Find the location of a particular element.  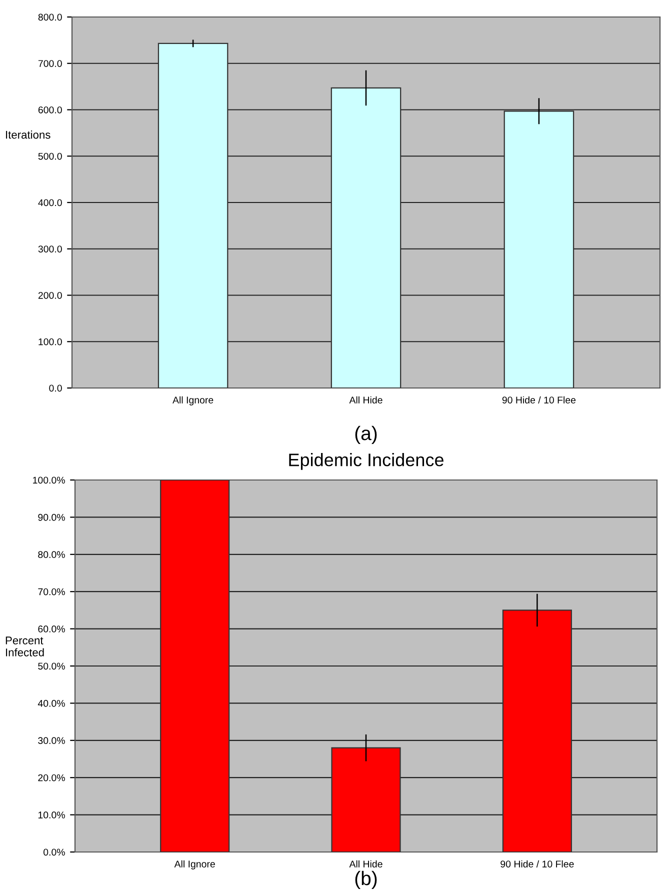

y-tick-label: 40.0% is located at coordinates (51, 703).